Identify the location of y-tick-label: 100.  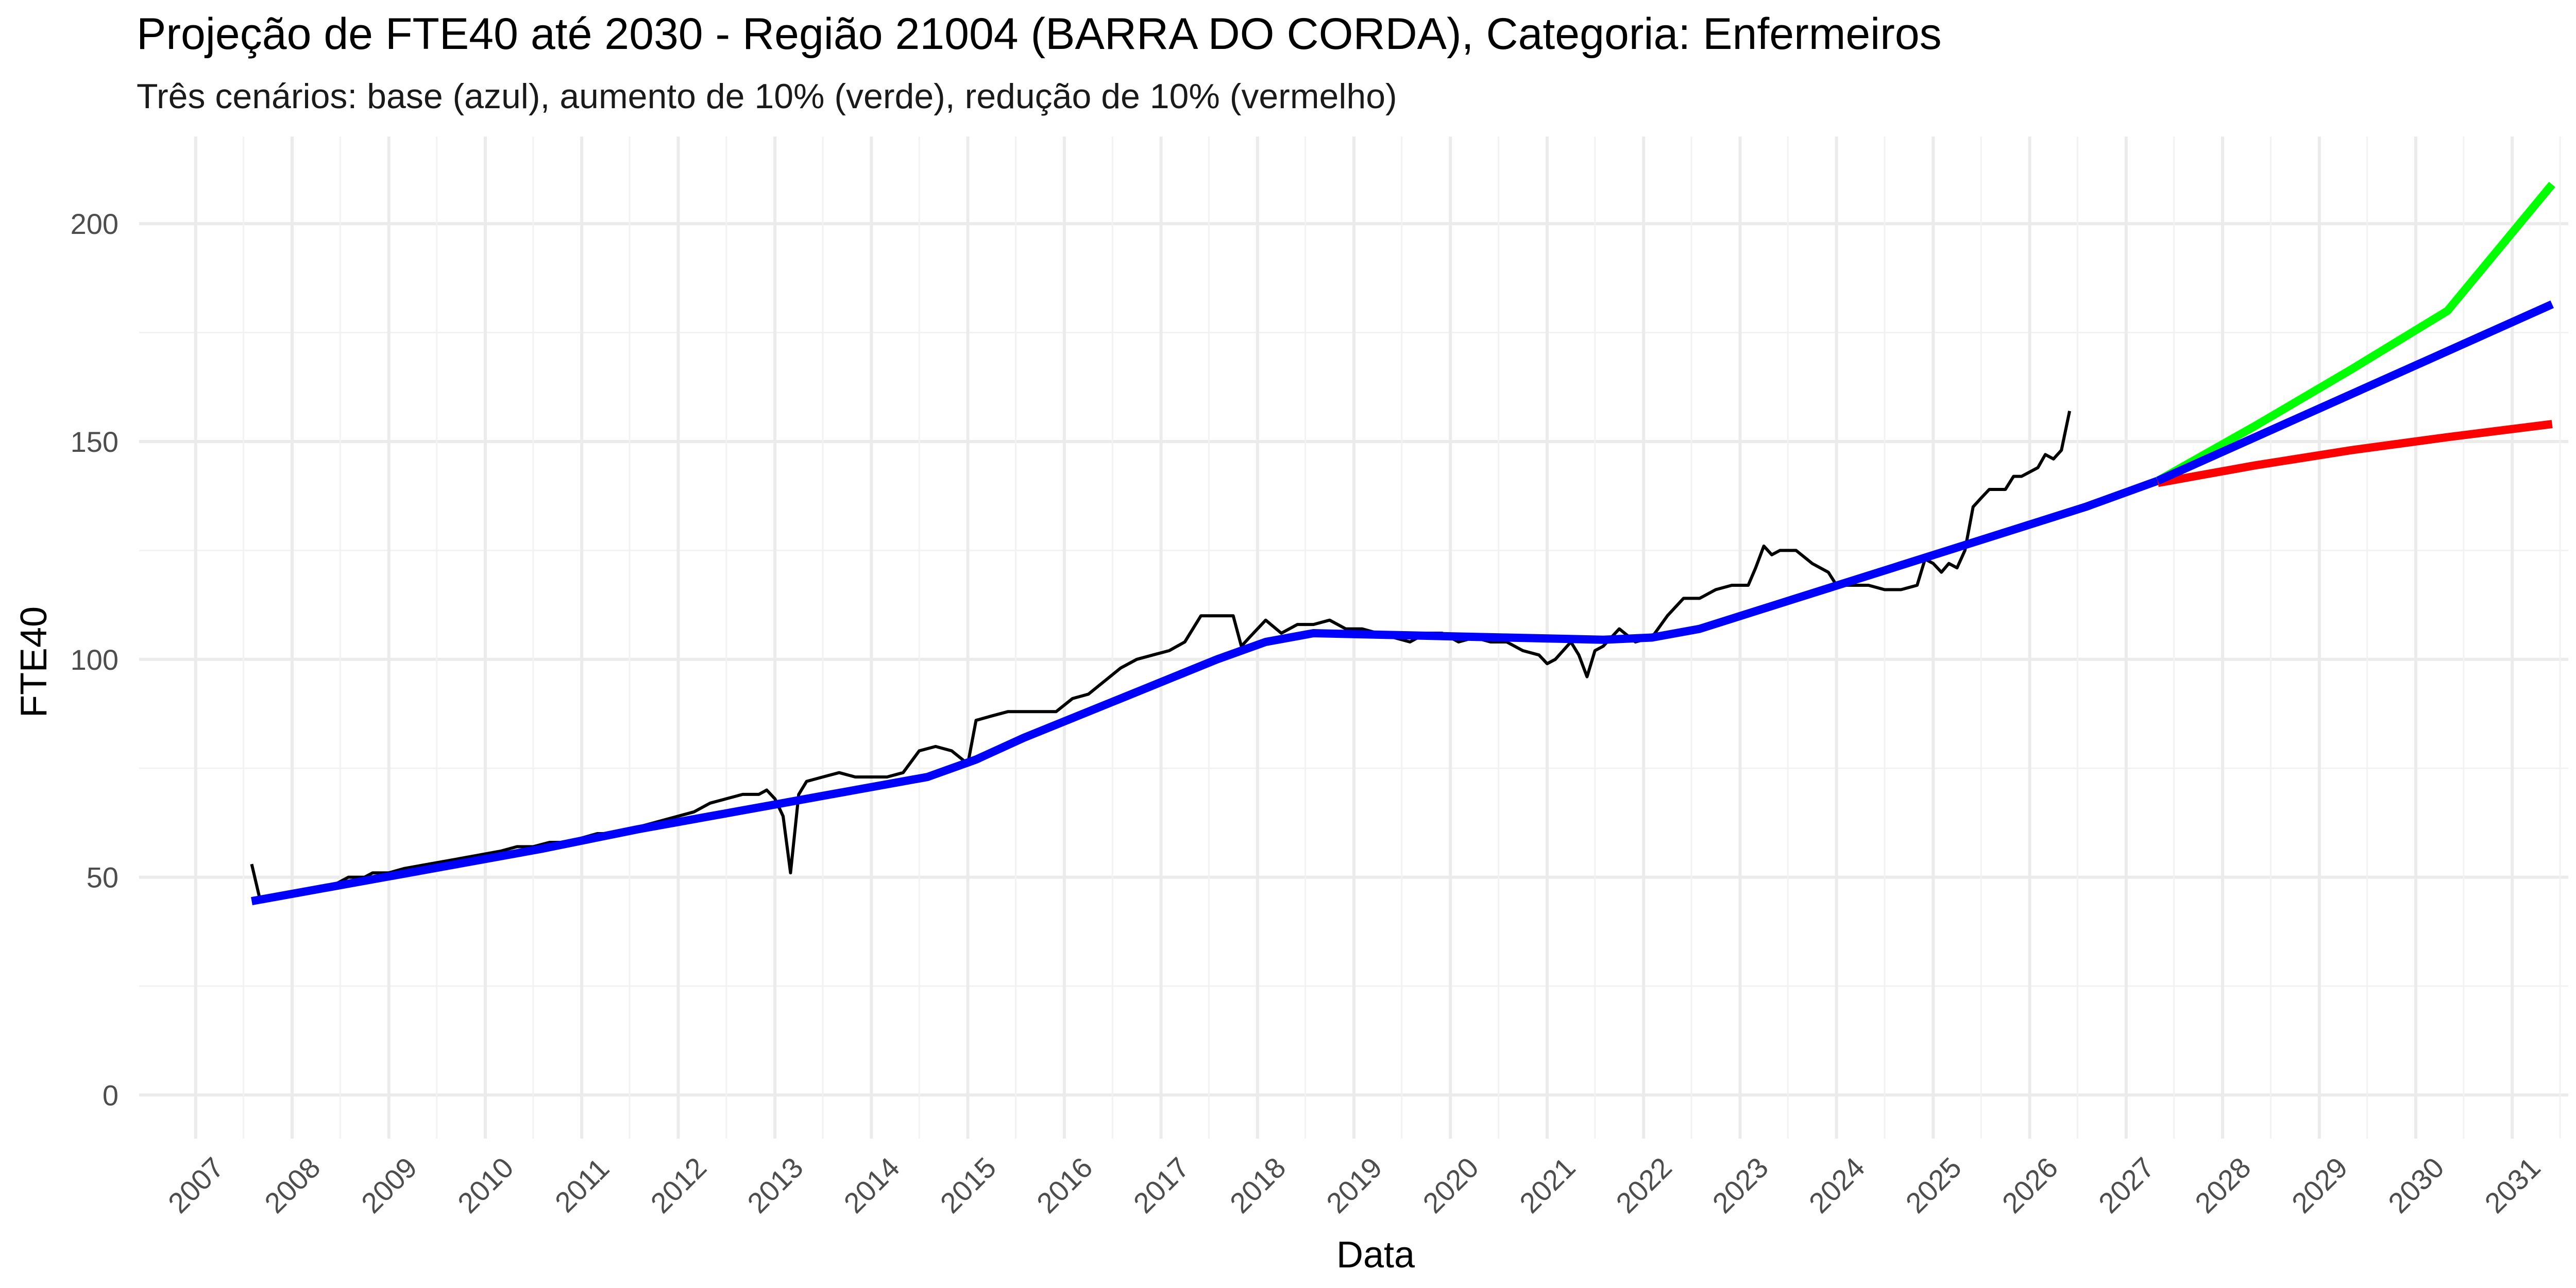
(95, 659).